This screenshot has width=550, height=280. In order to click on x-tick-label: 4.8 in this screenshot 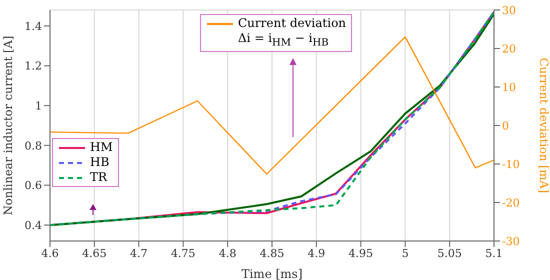, I will do `click(227, 253)`.